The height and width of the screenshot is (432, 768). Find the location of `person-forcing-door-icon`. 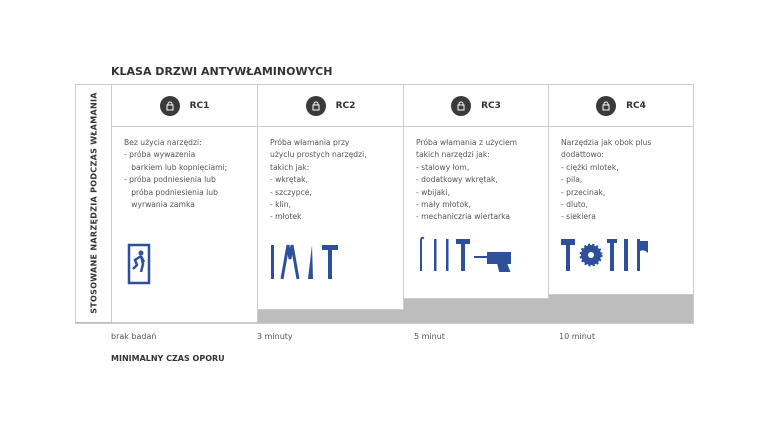

person-forcing-door-icon is located at coordinates (139, 264).